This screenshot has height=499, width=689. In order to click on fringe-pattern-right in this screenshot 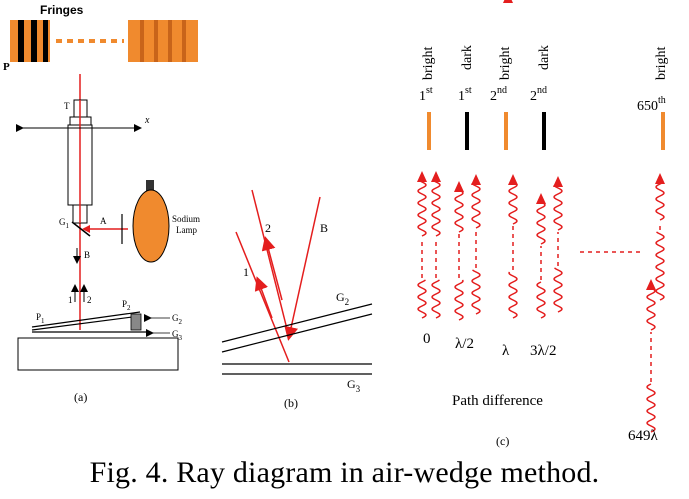, I will do `click(163, 41)`.